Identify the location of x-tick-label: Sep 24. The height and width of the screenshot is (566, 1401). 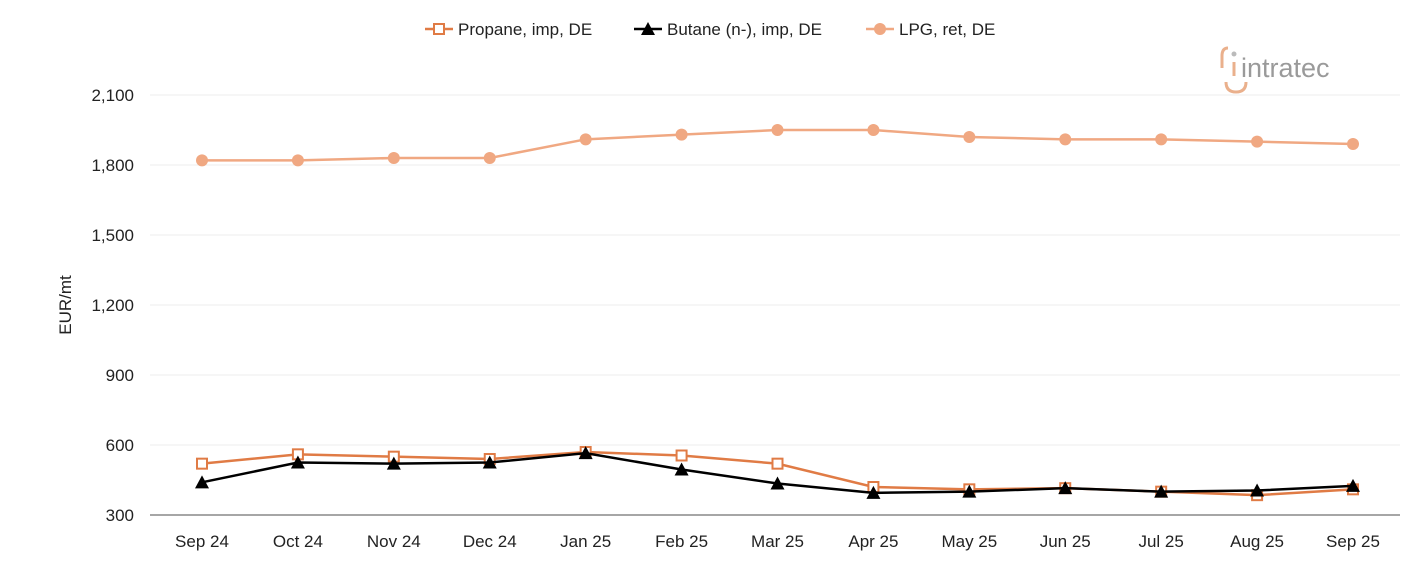
(202, 541).